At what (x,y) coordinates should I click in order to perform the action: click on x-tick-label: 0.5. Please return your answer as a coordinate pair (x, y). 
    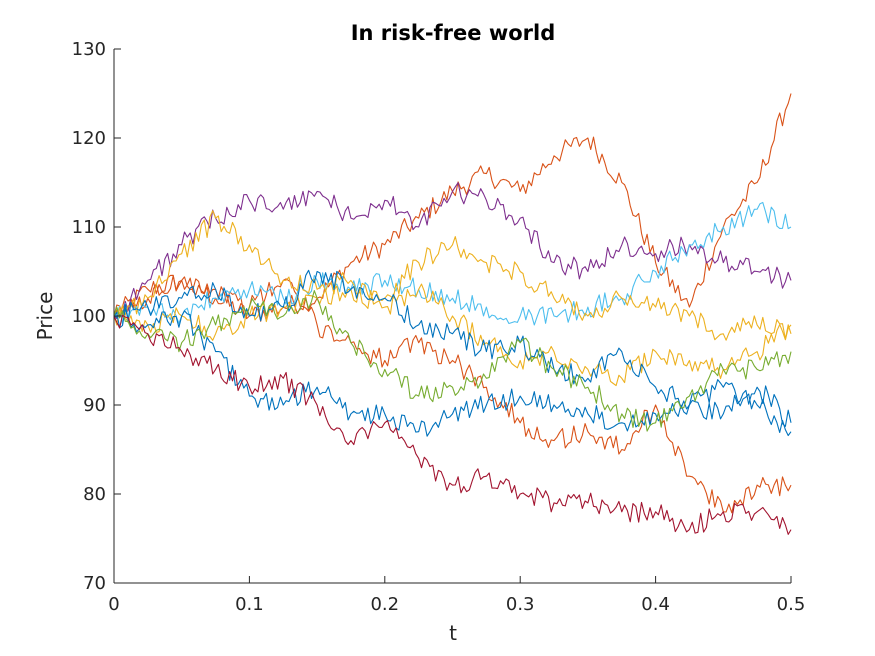
    Looking at the image, I should click on (791, 604).